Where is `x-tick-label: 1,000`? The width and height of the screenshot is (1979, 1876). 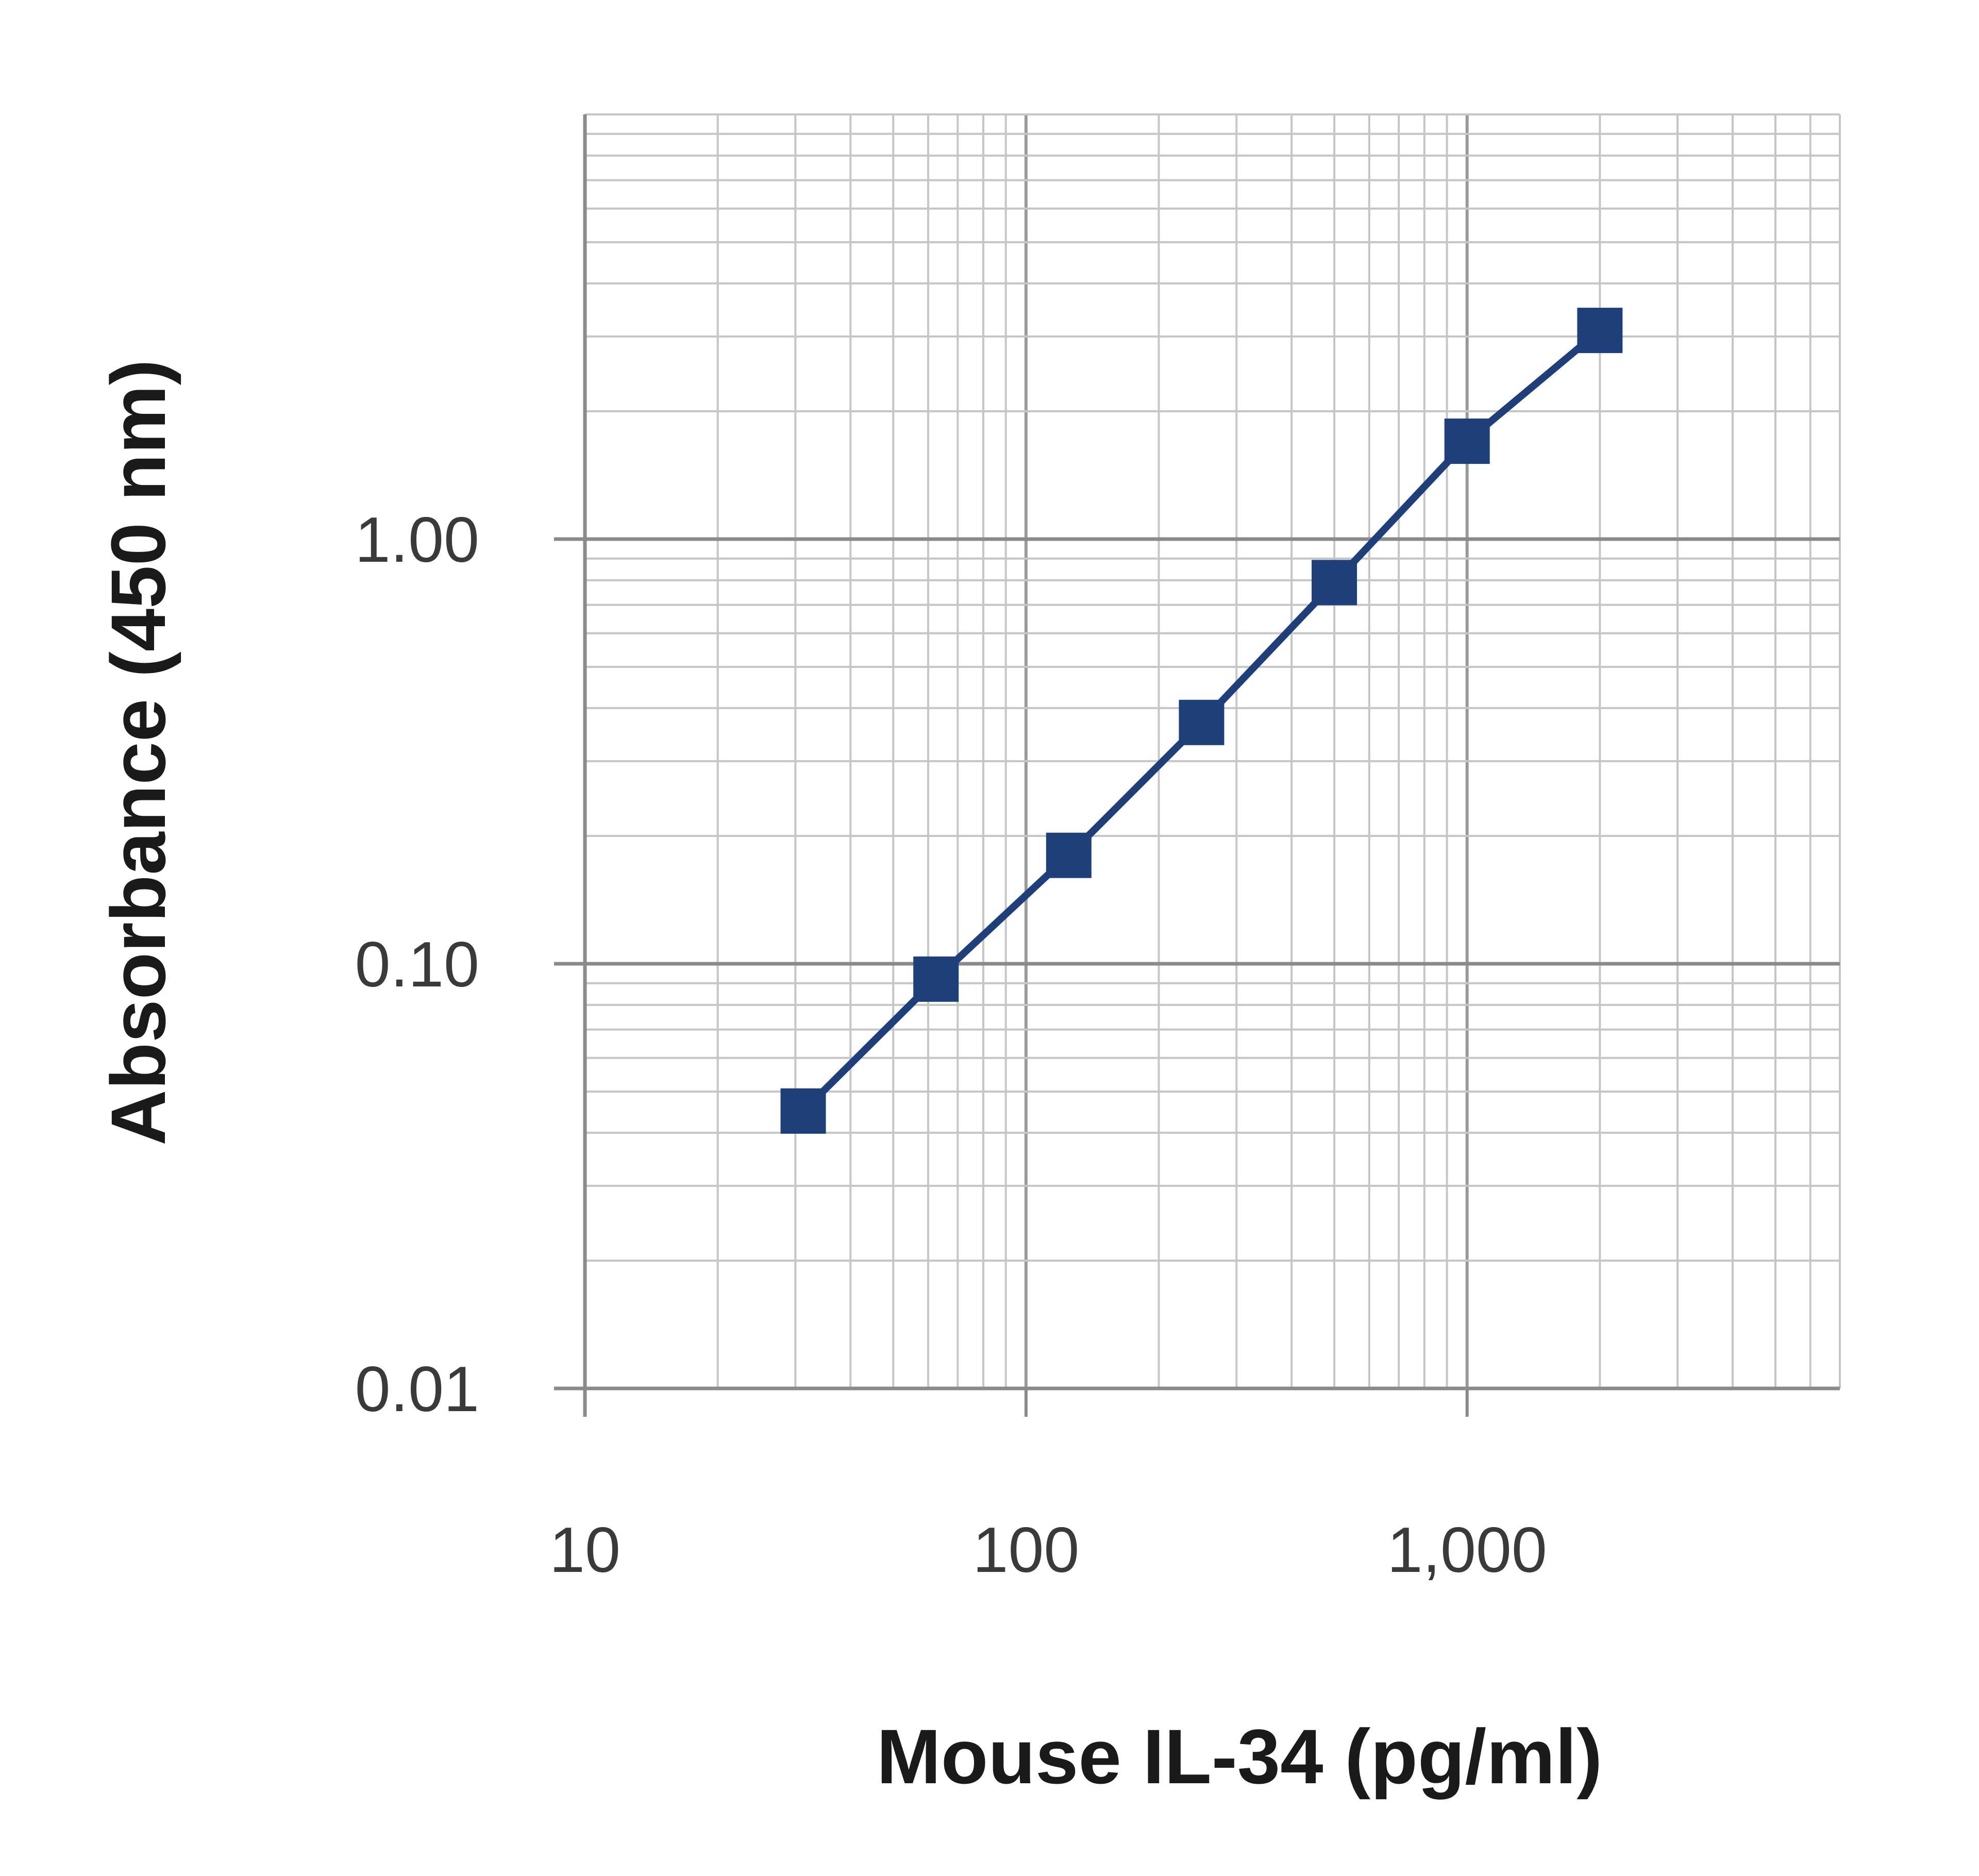
x-tick-label: 1,000 is located at coordinates (1467, 1550).